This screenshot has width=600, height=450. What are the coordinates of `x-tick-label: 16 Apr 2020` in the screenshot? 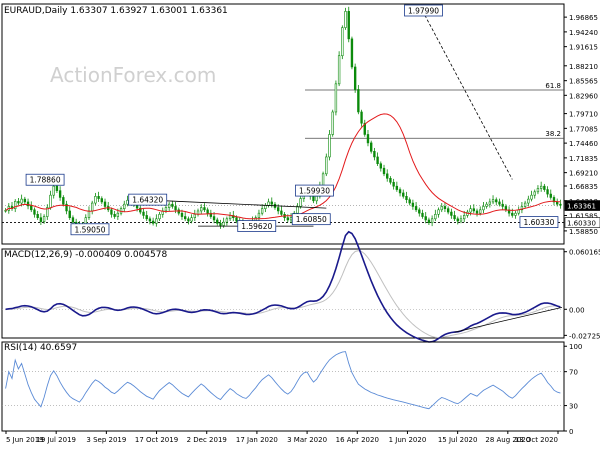 It's located at (357, 440).